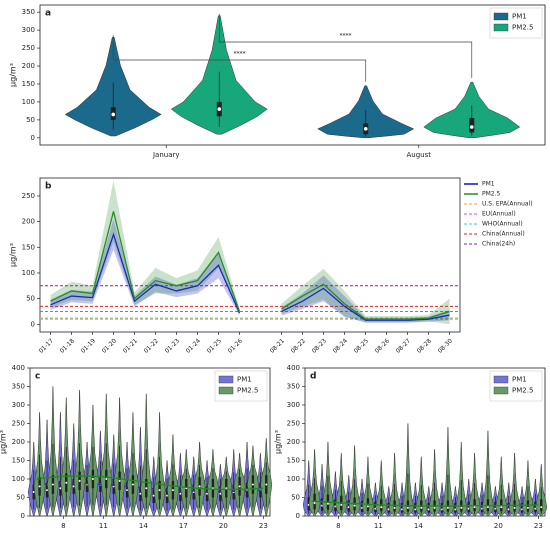 This screenshot has height=533, width=550. What do you see at coordinates (502, 224) in the screenshot?
I see `legend-label: WHO(Annual)` at bounding box center [502, 224].